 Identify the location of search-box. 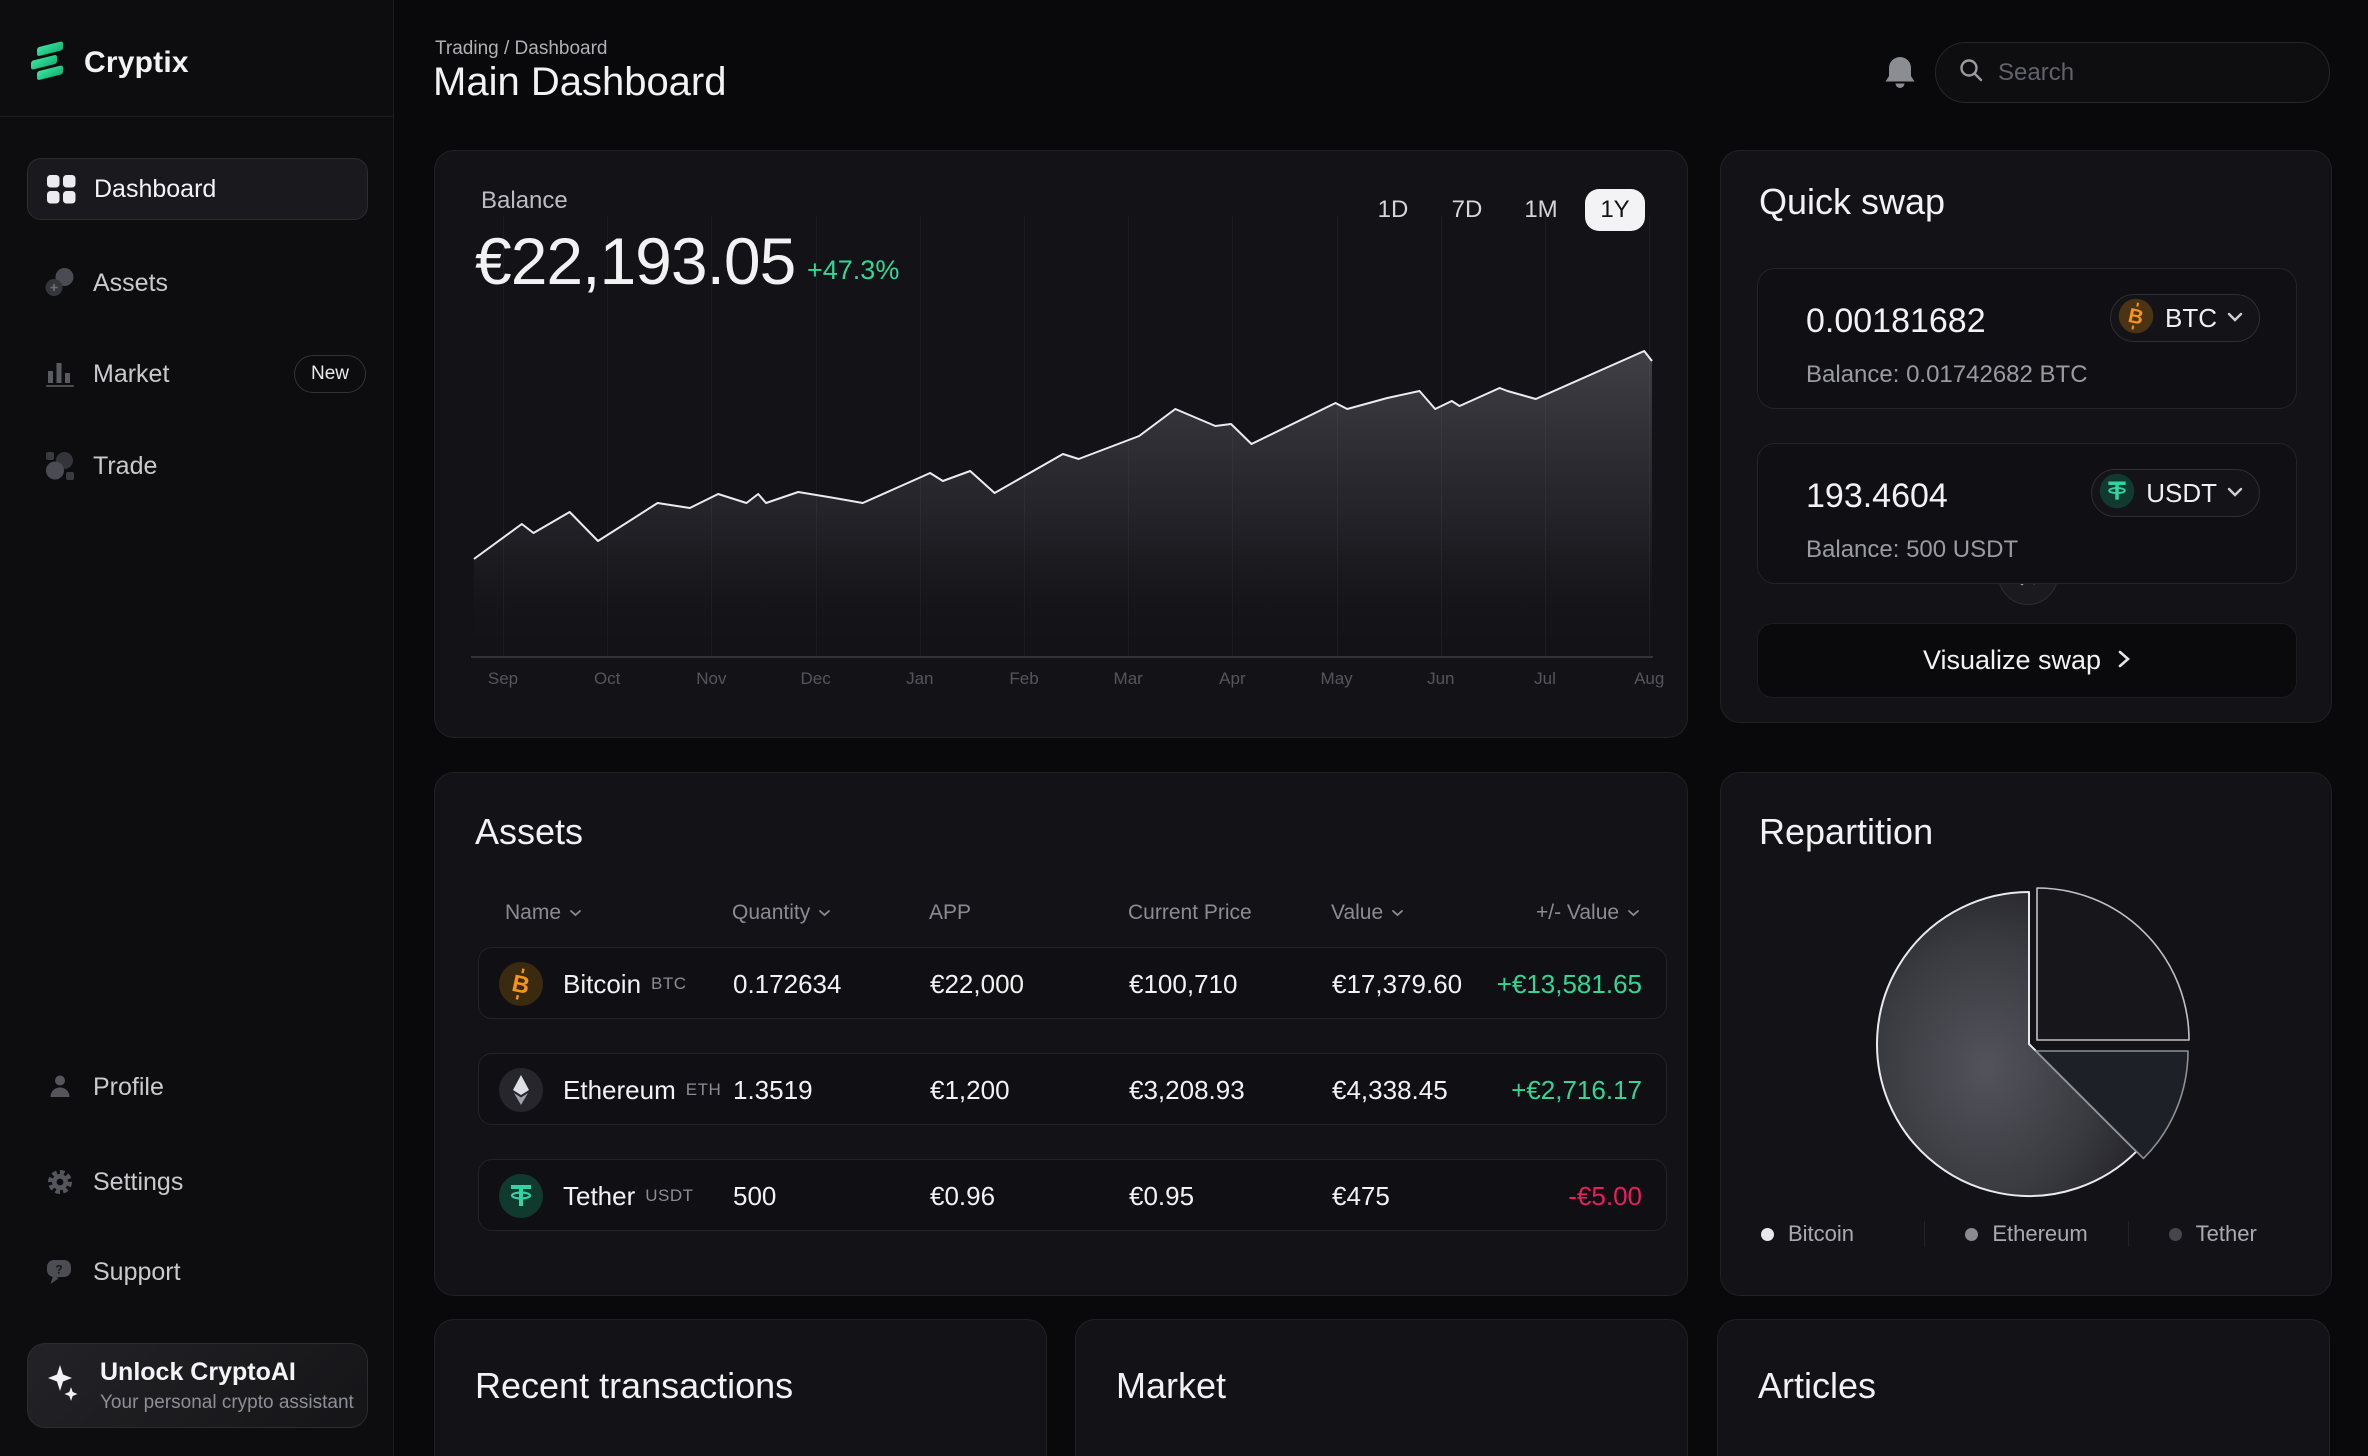
(2132, 72).